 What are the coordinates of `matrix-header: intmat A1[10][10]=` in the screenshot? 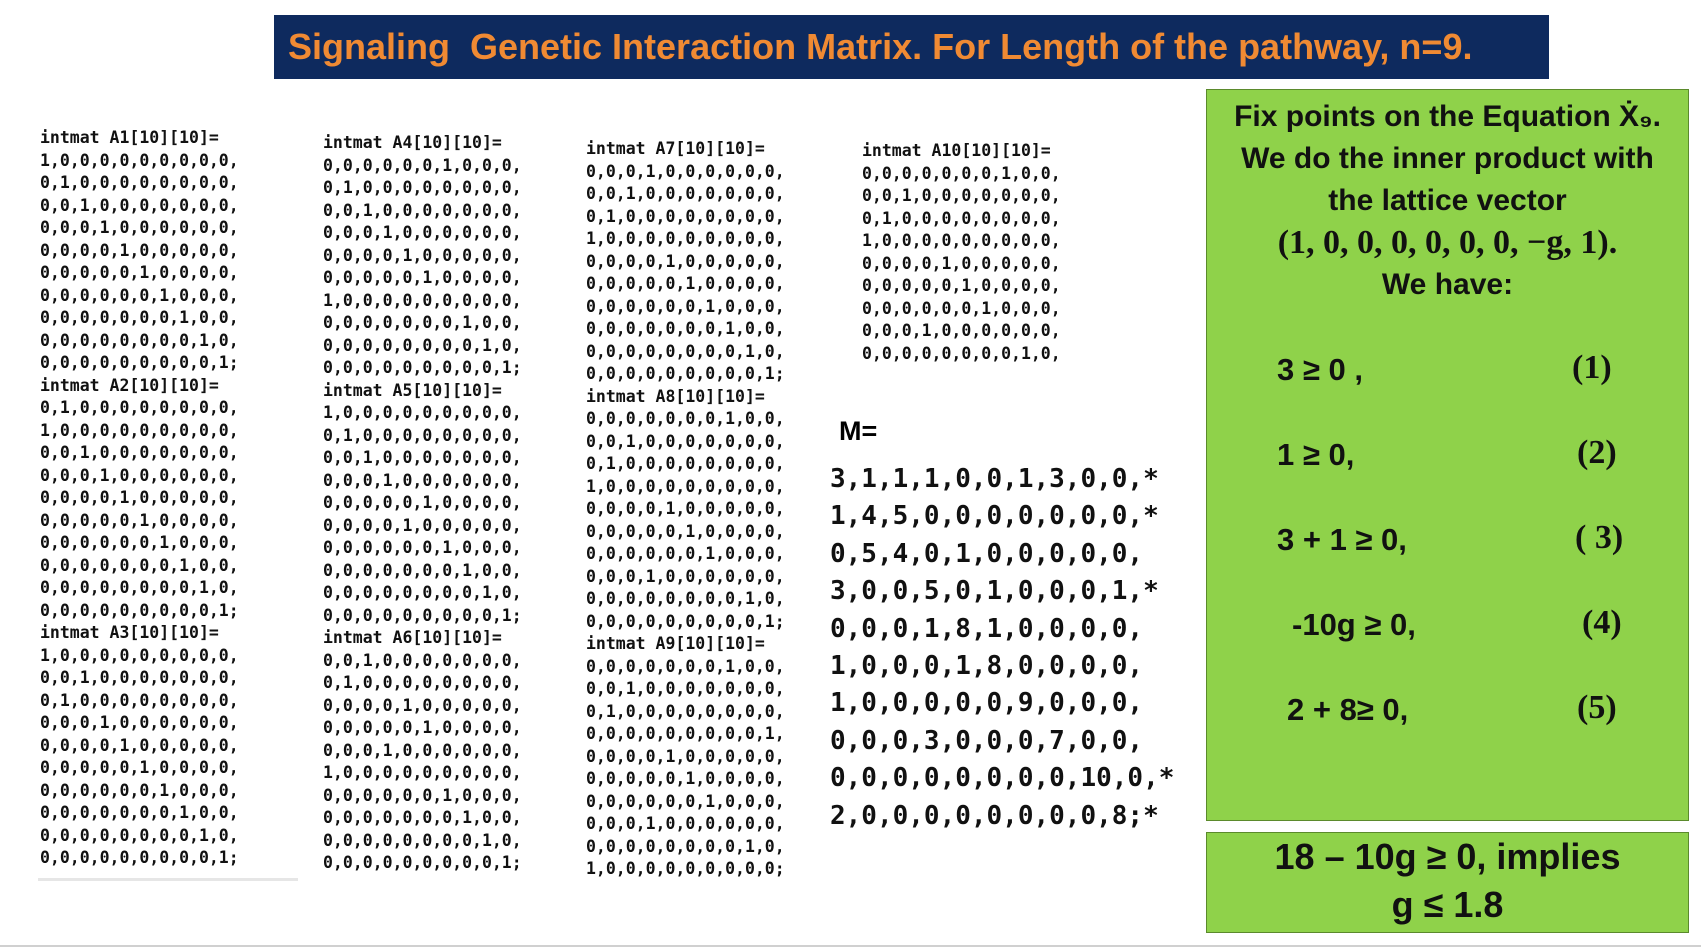 It's located at (129, 137).